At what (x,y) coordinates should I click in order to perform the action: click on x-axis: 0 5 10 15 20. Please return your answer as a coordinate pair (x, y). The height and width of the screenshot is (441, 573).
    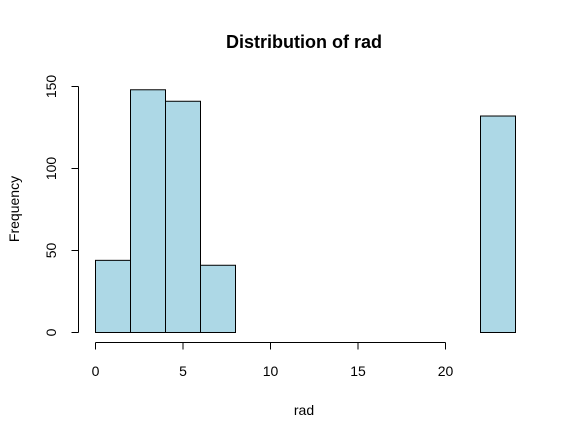
    Looking at the image, I should click on (273, 360).